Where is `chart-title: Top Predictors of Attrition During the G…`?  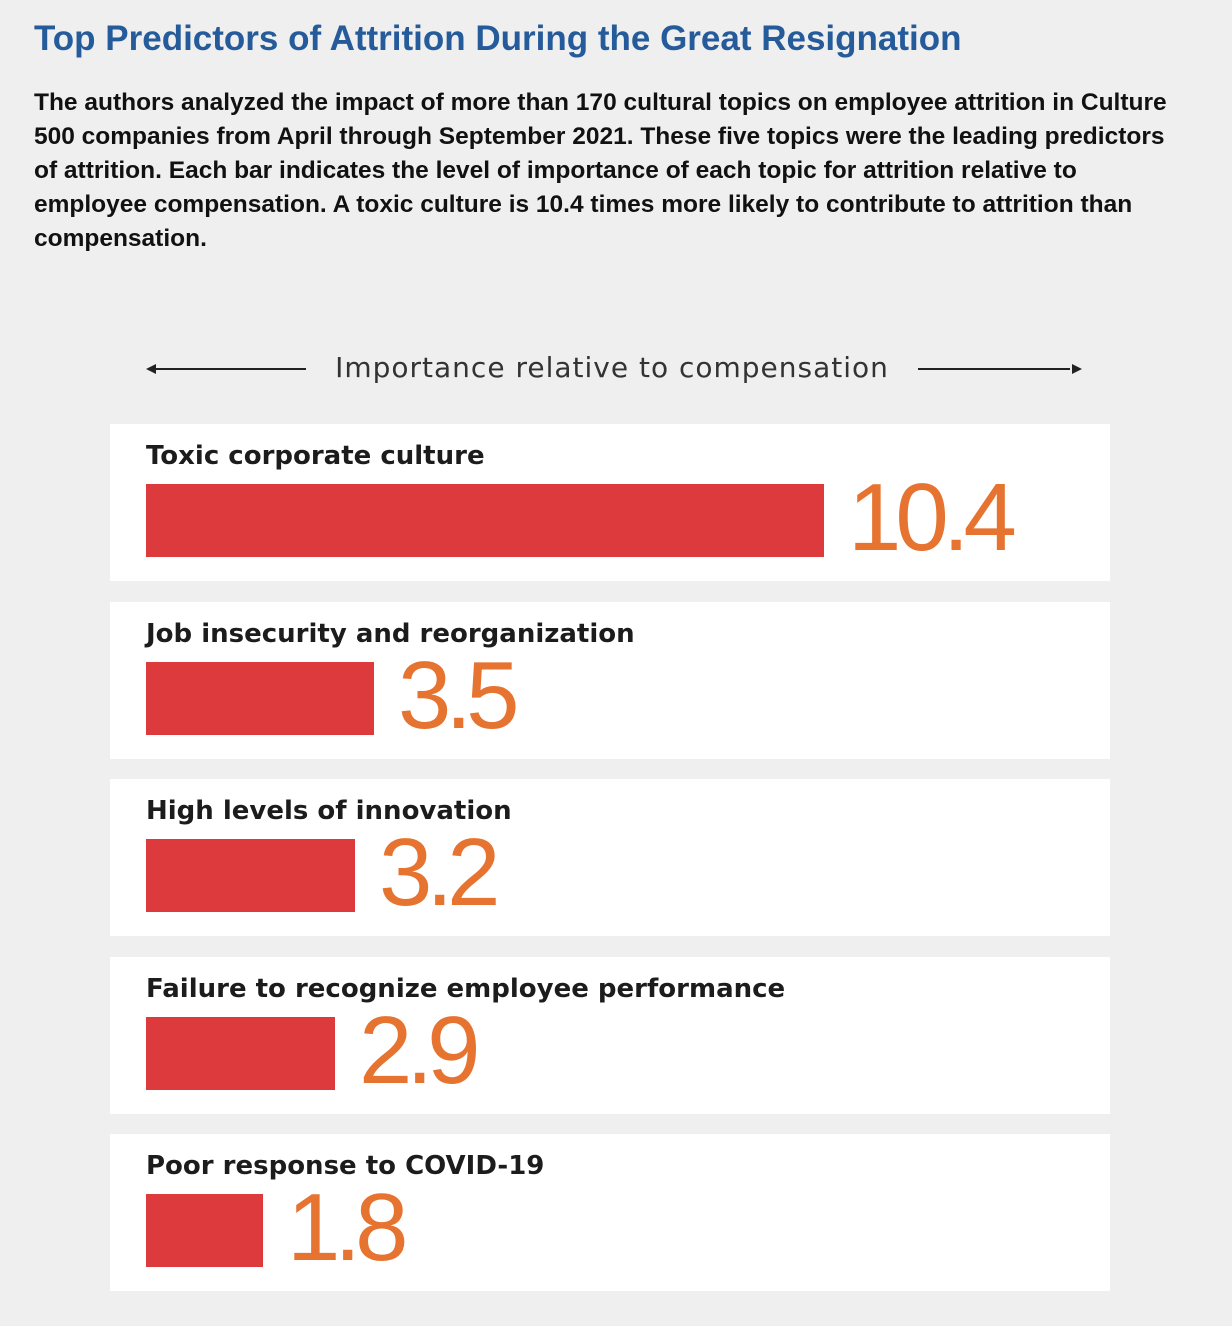 chart-title: Top Predictors of Attrition During the G… is located at coordinates (498, 38).